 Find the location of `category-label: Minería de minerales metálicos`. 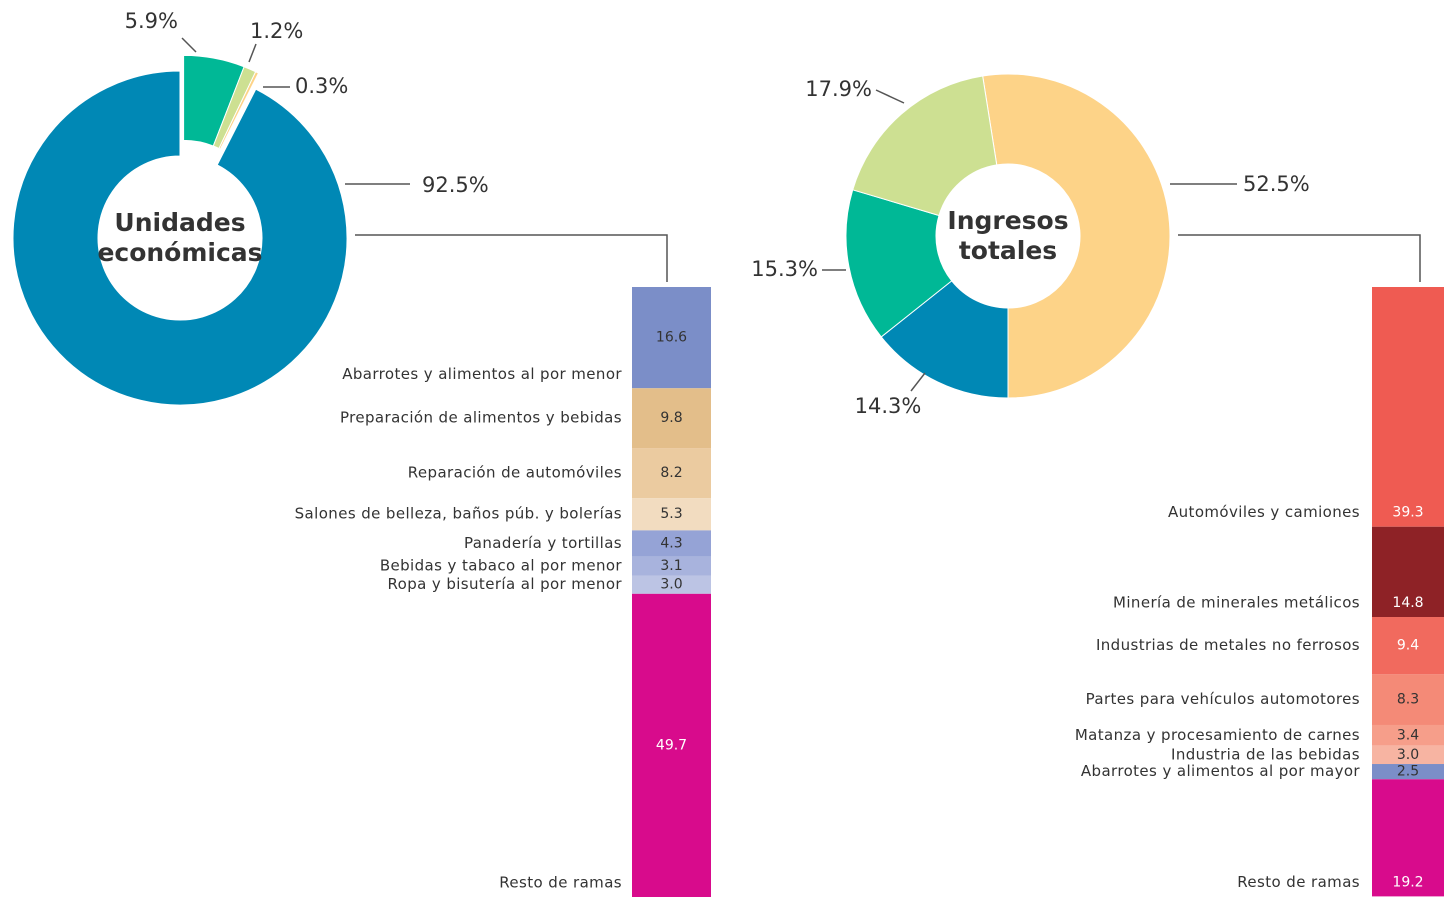

category-label: Minería de minerales metálicos is located at coordinates (1236, 603).